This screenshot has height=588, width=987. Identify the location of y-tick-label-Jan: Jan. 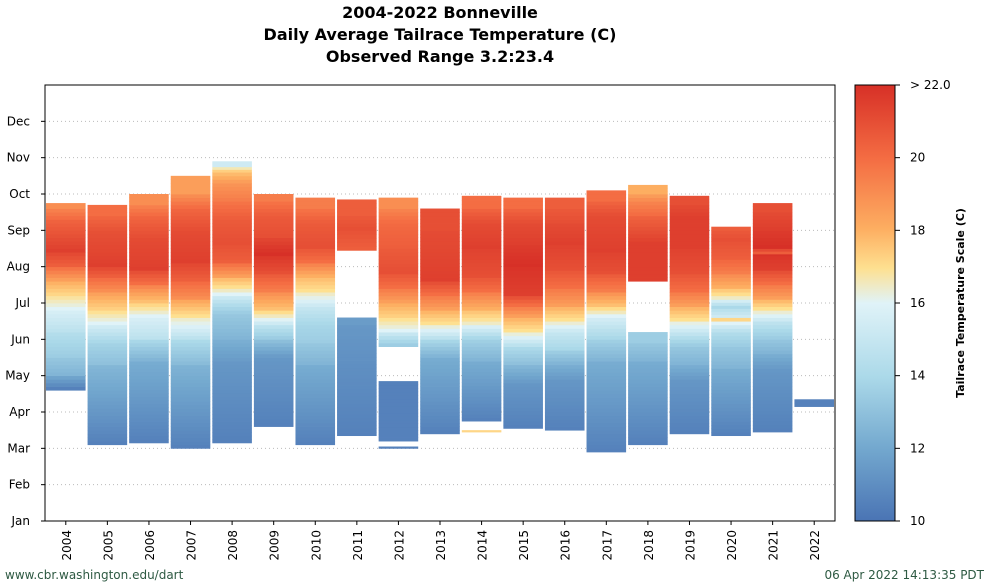
(21, 521).